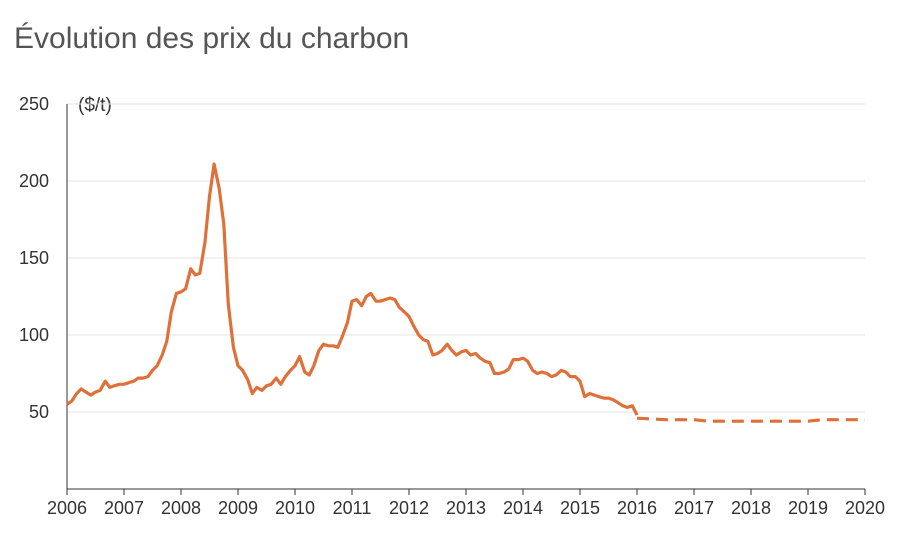 The width and height of the screenshot is (900, 548). Describe the element at coordinates (352, 508) in the screenshot. I see `x-tick-label-2011: 2011` at that location.